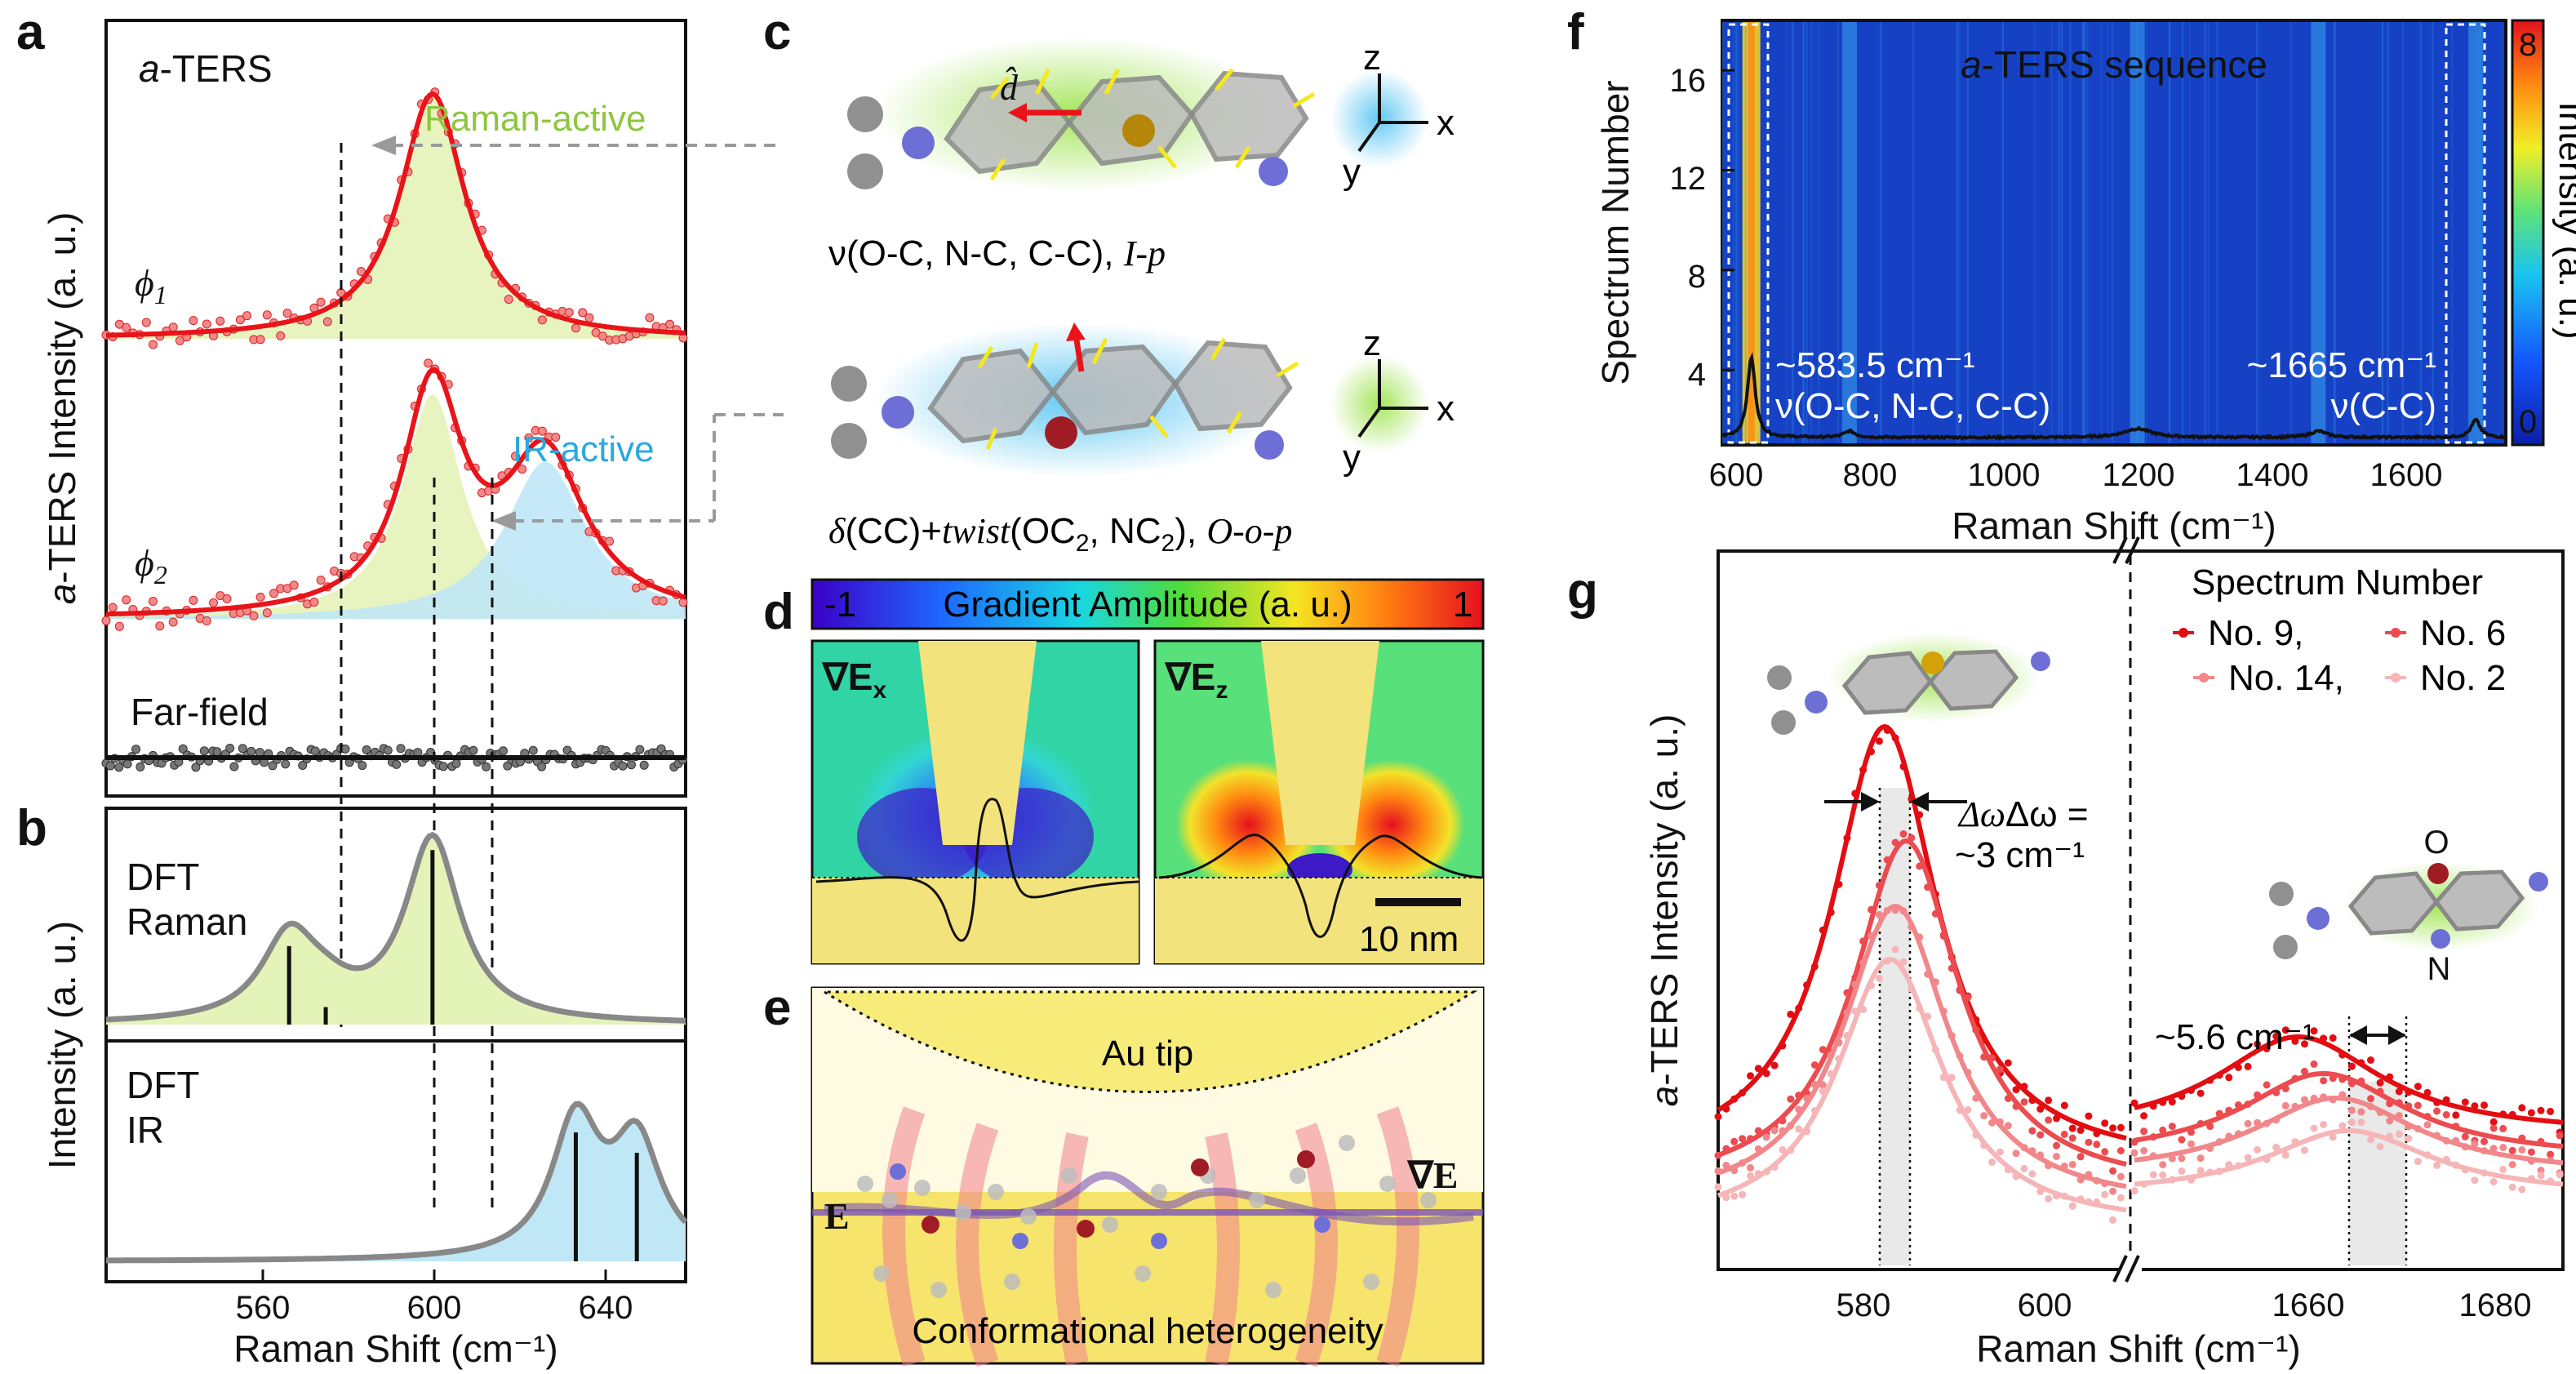 The image size is (2576, 1374). Describe the element at coordinates (31, 828) in the screenshot. I see `panel-b-label: b` at that location.